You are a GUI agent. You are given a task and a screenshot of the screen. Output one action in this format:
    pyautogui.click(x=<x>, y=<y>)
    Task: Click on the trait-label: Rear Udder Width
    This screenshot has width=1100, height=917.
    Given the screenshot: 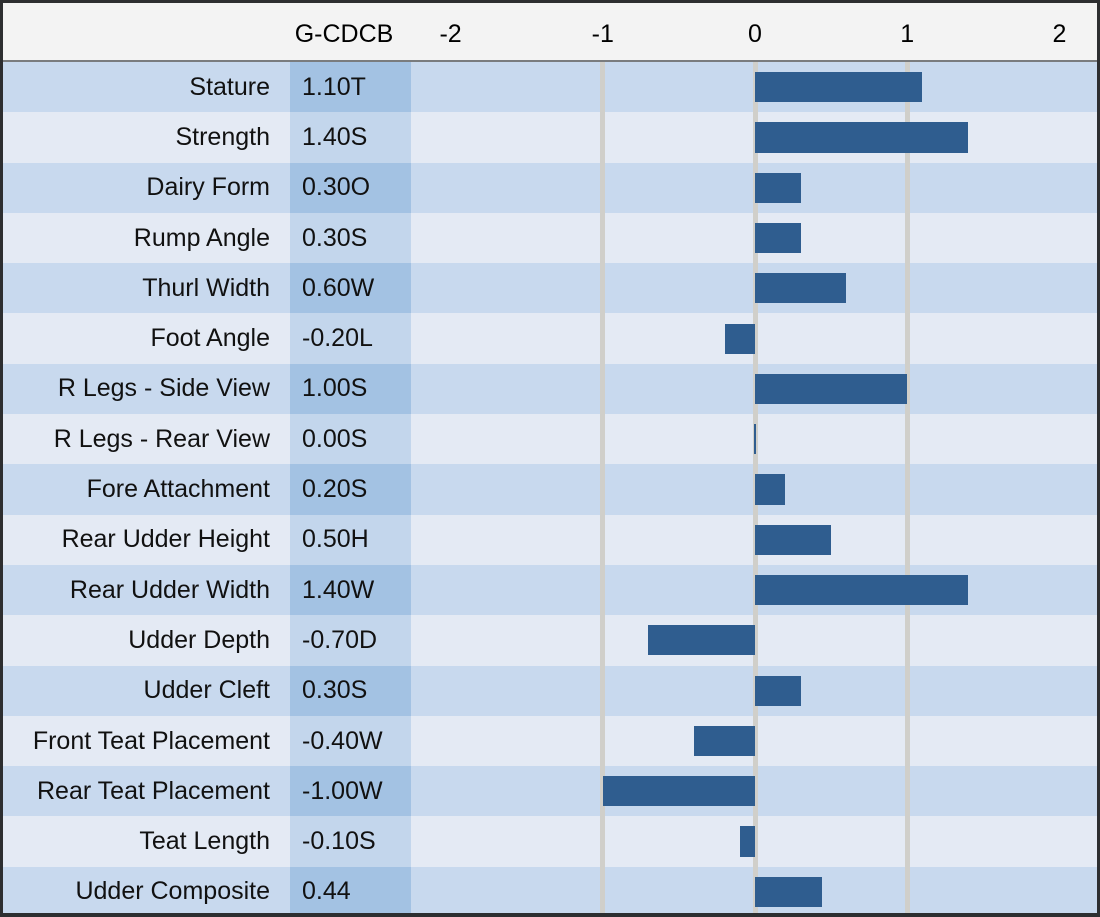 What is the action you would take?
    pyautogui.click(x=169, y=589)
    